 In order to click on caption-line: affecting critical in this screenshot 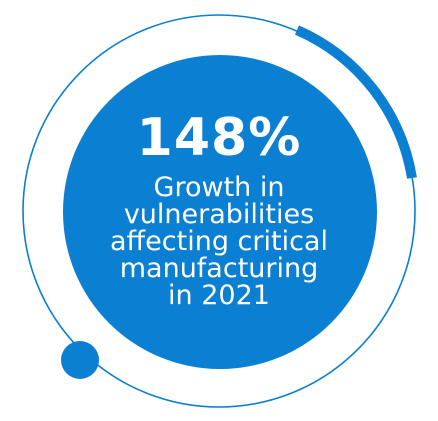, I will do `click(219, 241)`.